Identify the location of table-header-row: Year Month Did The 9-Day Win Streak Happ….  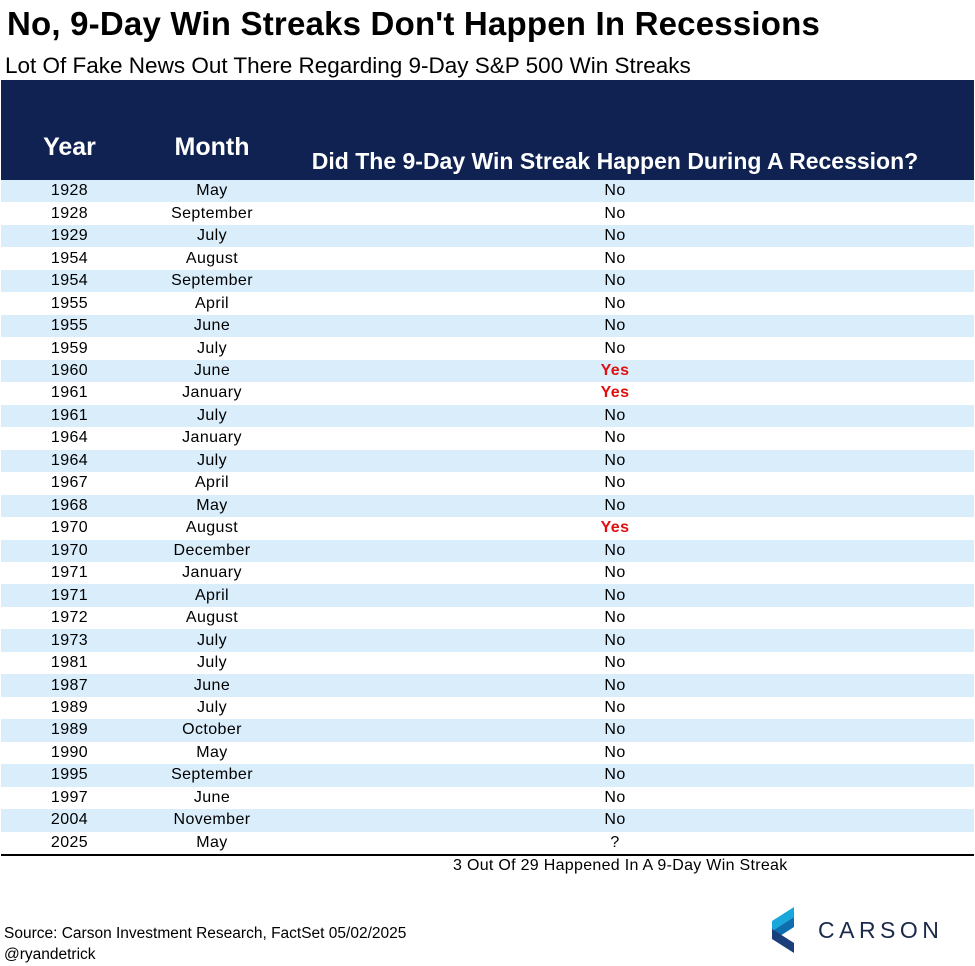
(487, 130).